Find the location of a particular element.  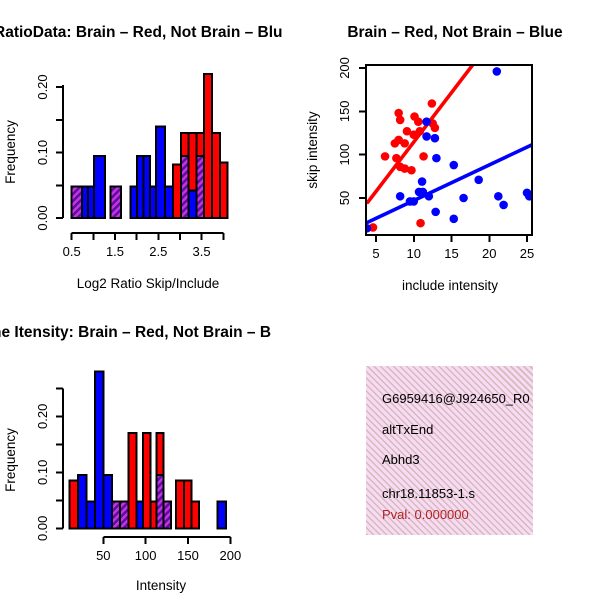

info-line-locus: chr18.11853-1.s is located at coordinates (428, 493).